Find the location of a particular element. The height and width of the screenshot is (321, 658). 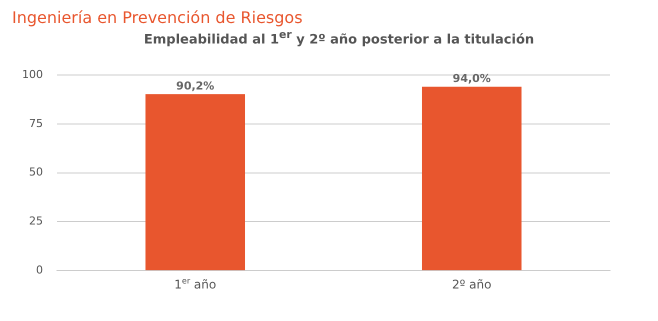

data-label: 90,2% is located at coordinates (195, 86).